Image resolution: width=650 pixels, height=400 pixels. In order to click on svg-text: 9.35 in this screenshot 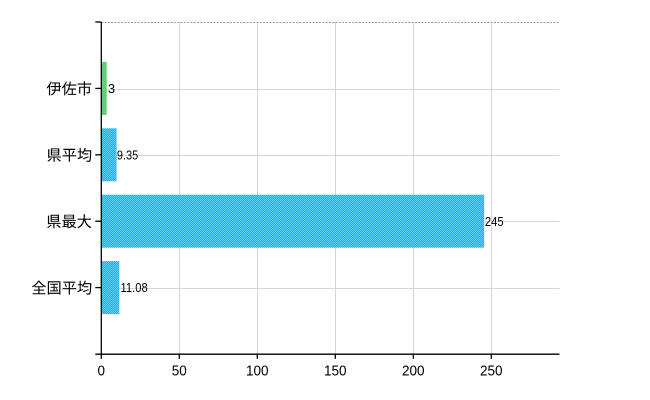, I will do `click(127, 154)`.